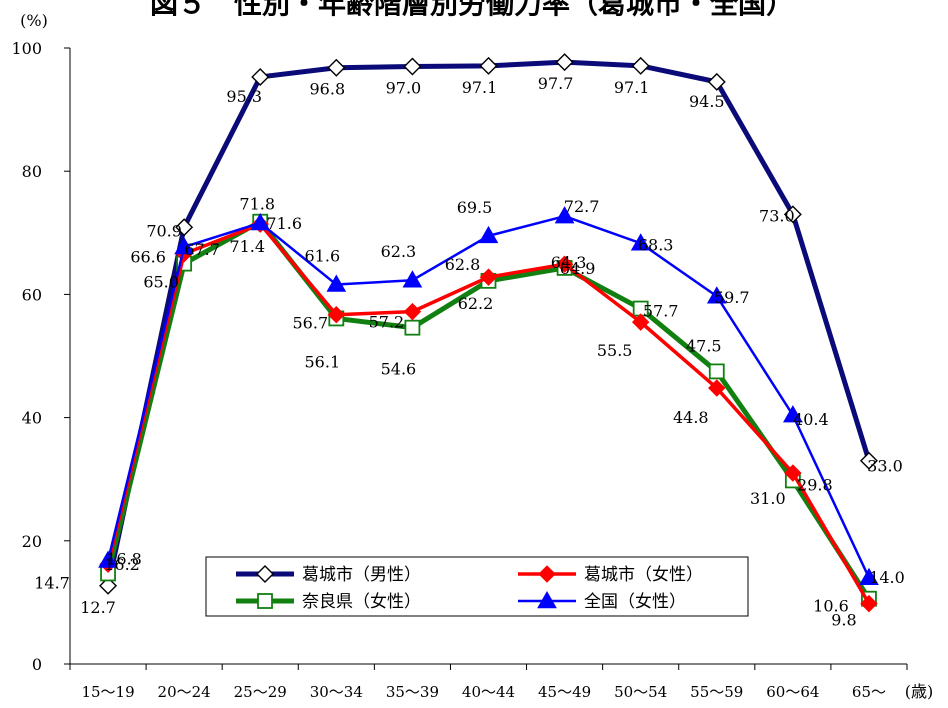  Describe the element at coordinates (564, 692) in the screenshot. I see `x-tick-label: 45～49` at that location.